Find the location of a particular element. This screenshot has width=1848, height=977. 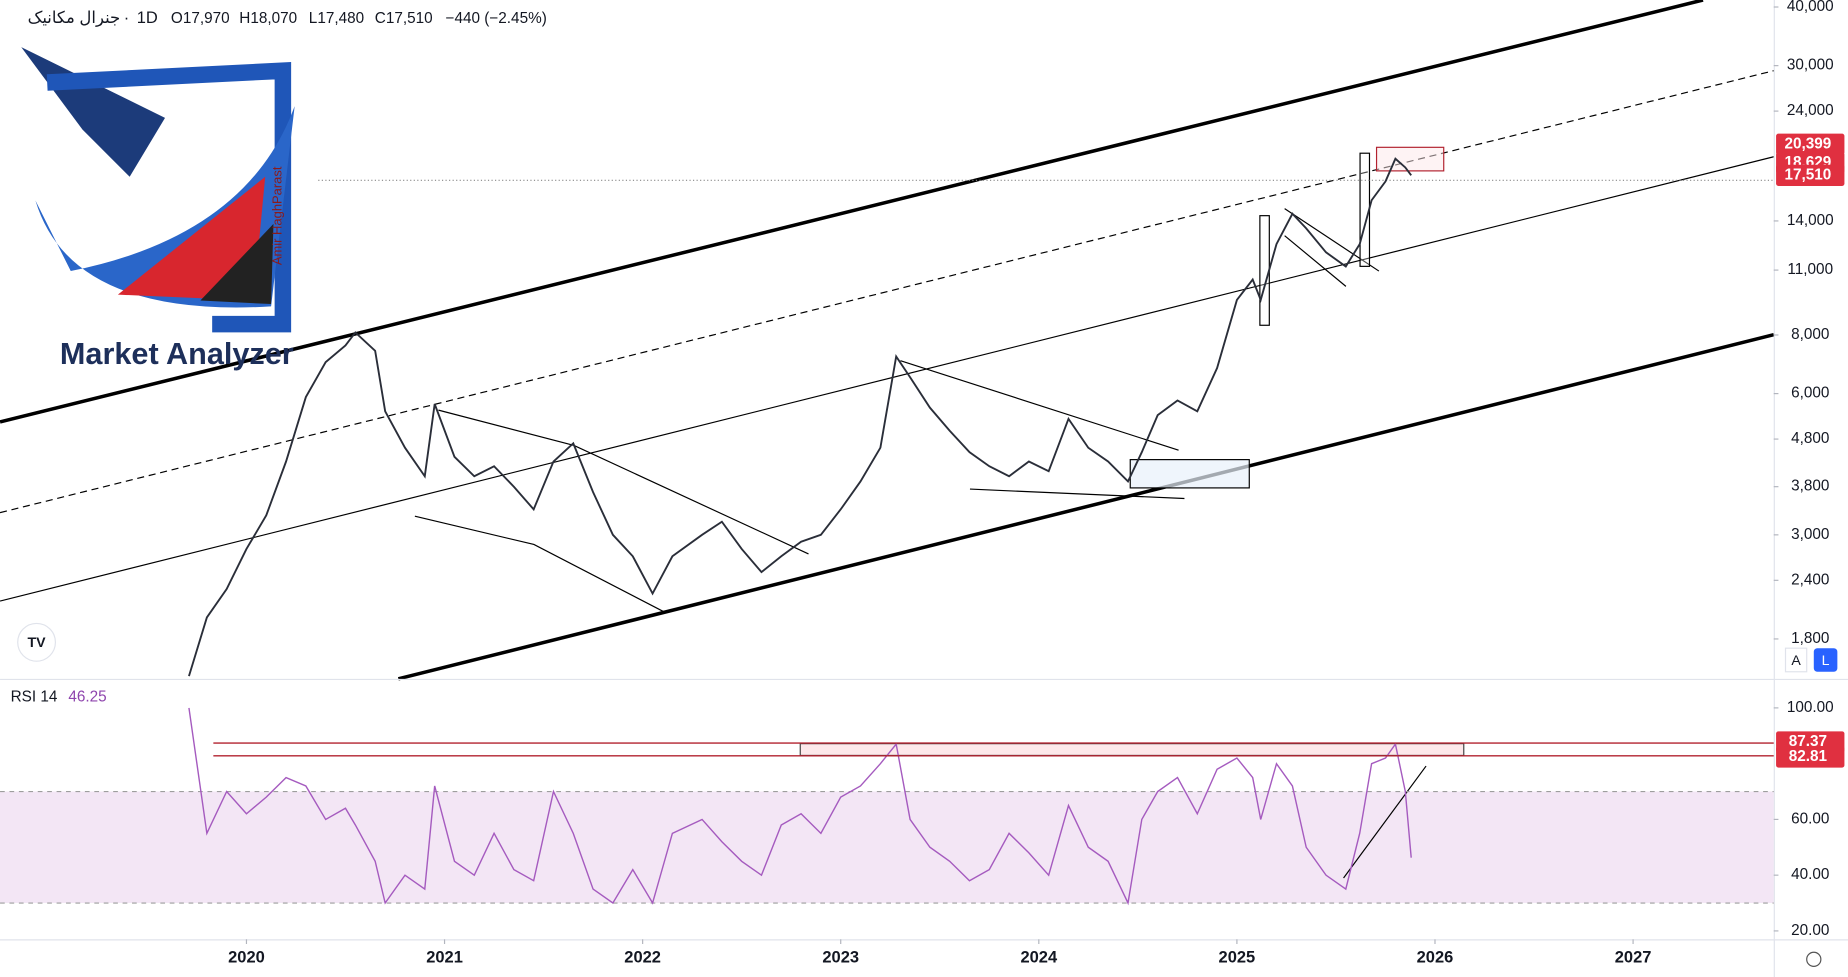

y-tick-label: 20.00 is located at coordinates (1810, 930).